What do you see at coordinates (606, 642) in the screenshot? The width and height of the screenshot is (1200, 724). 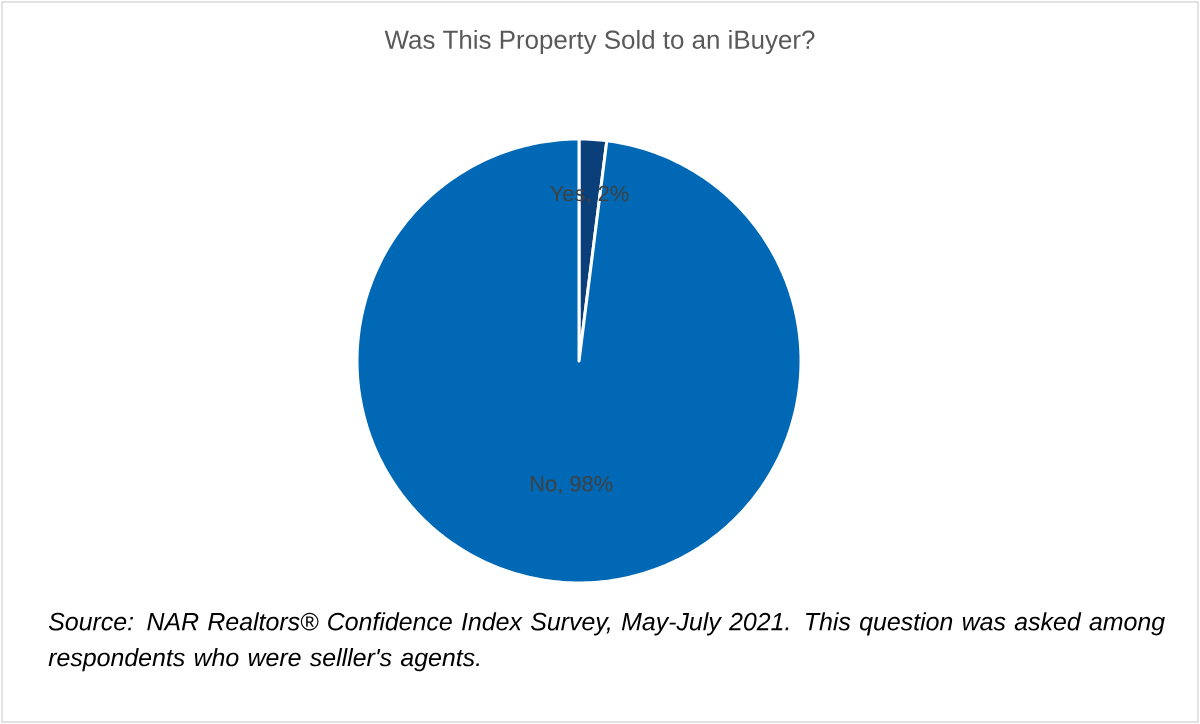 I see `text: Source: NAR Realtors® Confidence Index Survey, May-July 2021. This question was asked among respondents who were selller's agents.` at bounding box center [606, 642].